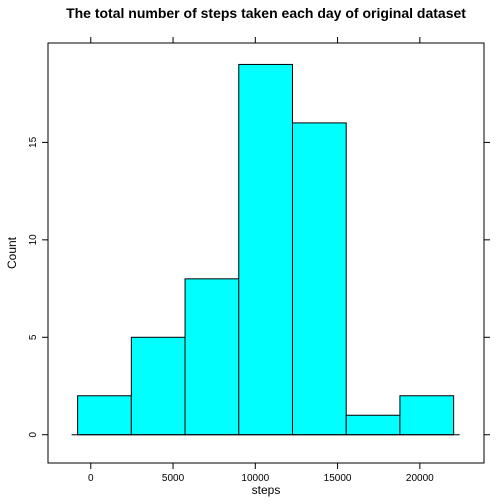 The image size is (504, 504). I want to click on tick-label: 10000, so click(255, 478).